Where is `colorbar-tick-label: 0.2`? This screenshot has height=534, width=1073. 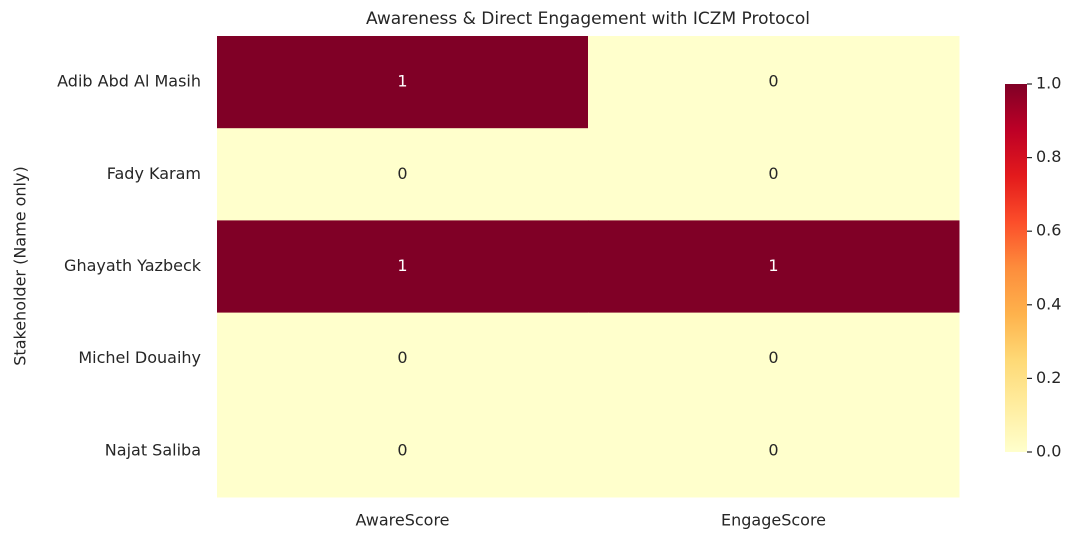 colorbar-tick-label: 0.2 is located at coordinates (1048, 377).